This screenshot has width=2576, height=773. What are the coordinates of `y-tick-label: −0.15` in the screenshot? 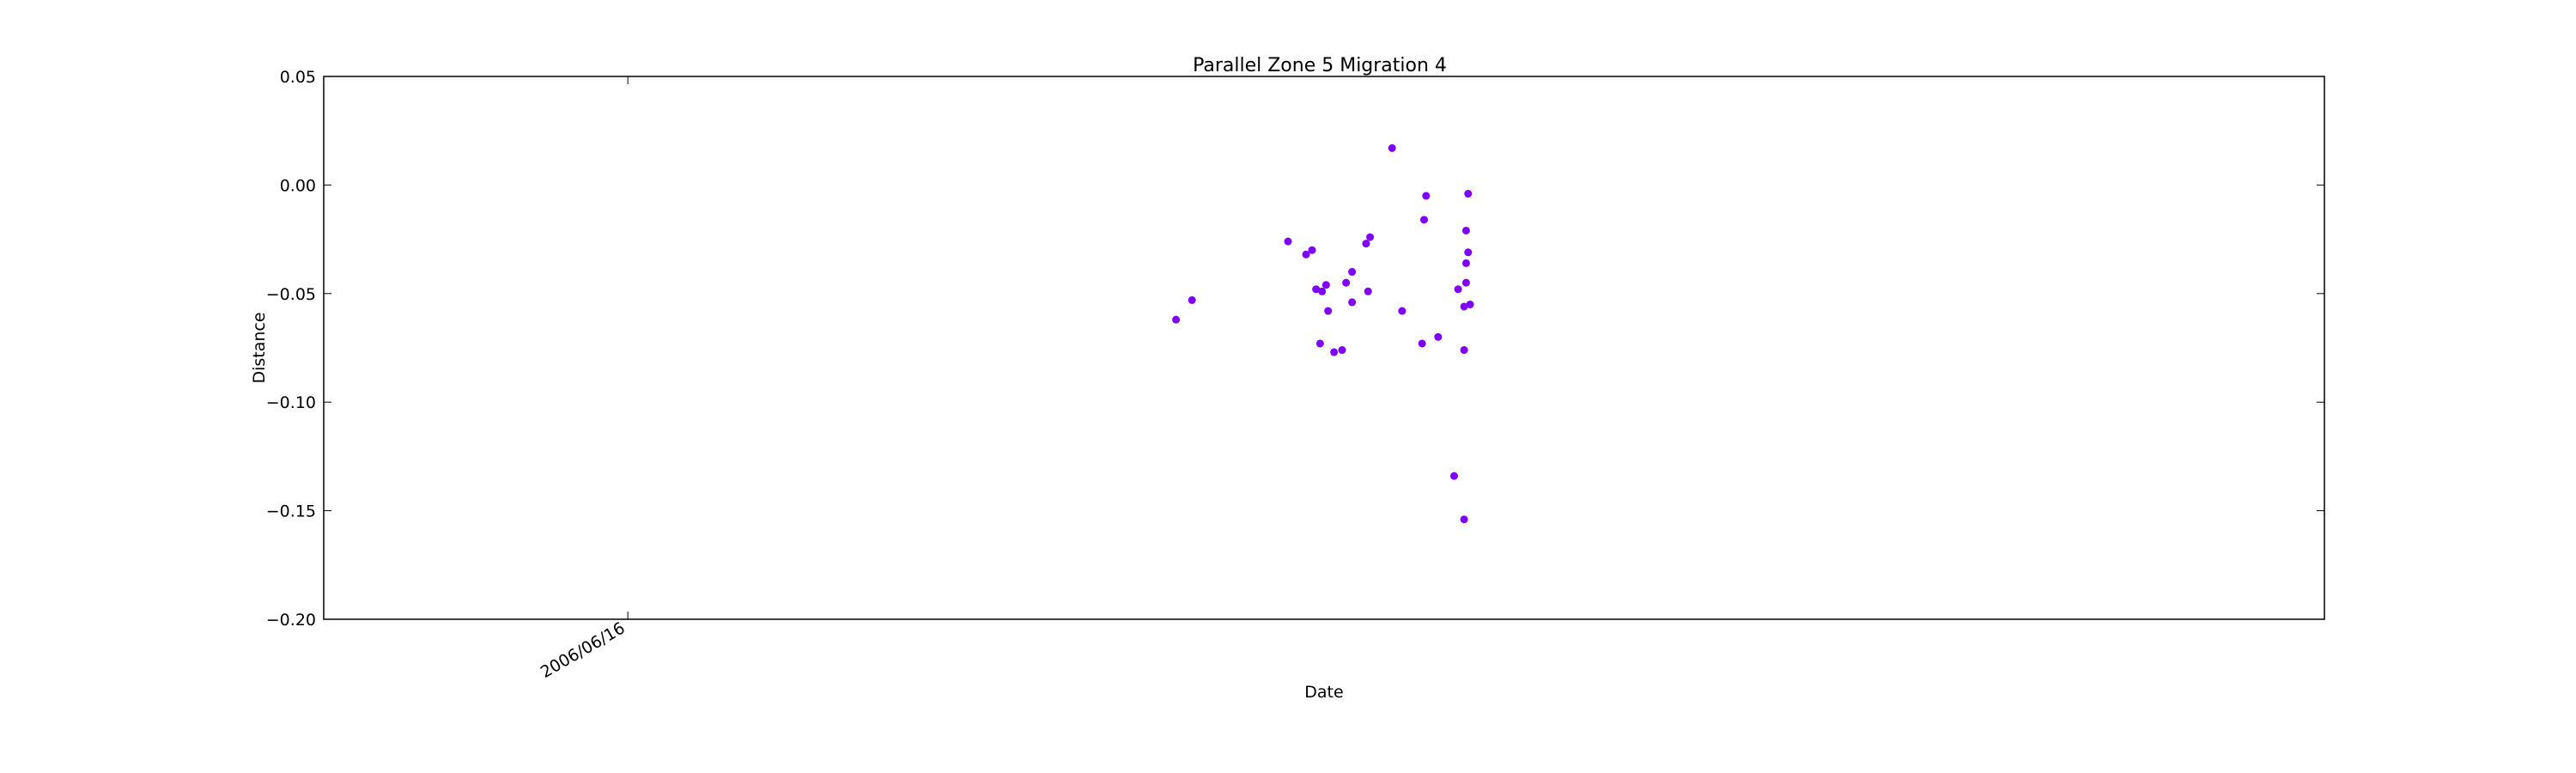 It's located at (291, 512).